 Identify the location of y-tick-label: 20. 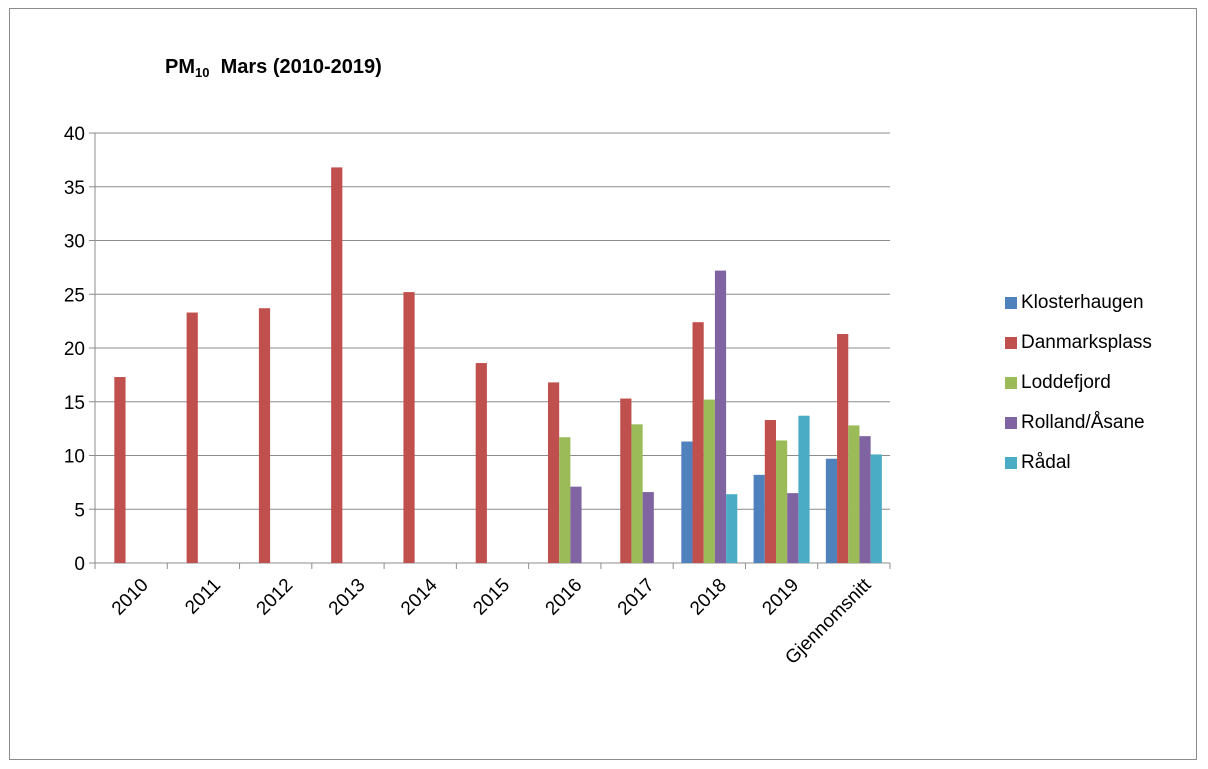
(74, 349).